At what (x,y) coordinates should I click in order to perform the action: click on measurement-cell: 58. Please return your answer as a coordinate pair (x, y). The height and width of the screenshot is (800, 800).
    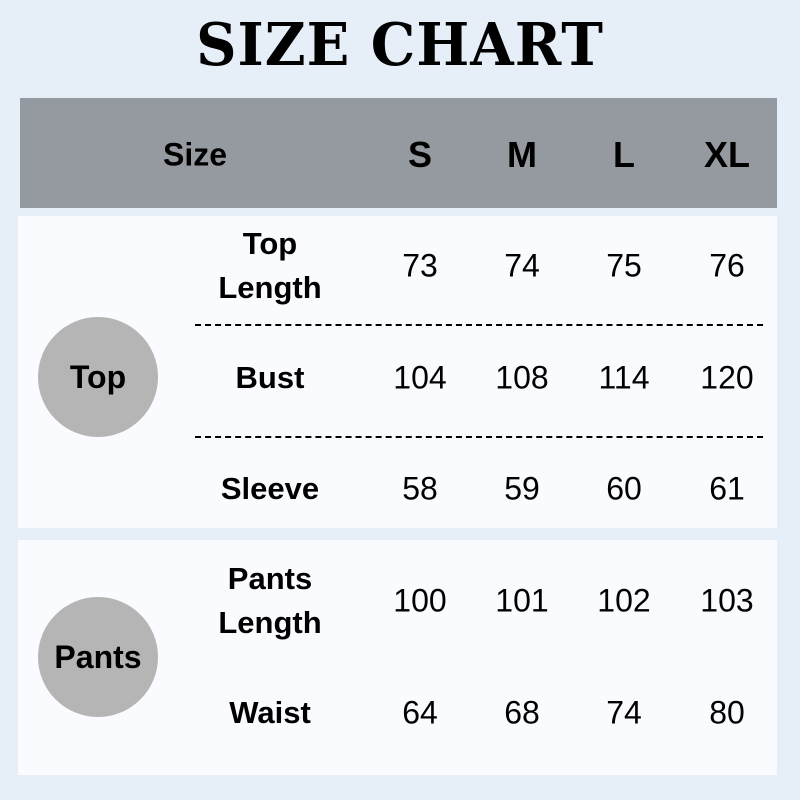
    Looking at the image, I should click on (420, 488).